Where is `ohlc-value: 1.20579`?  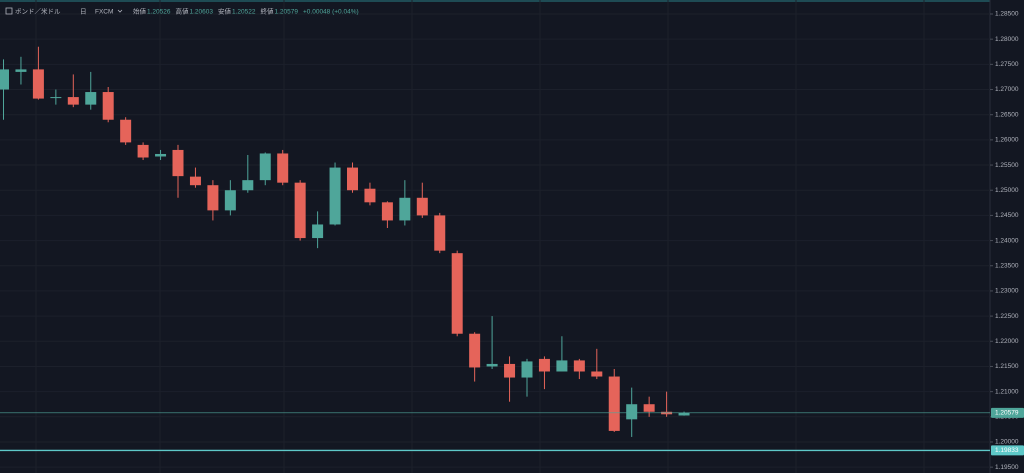 ohlc-value: 1.20579 is located at coordinates (287, 12).